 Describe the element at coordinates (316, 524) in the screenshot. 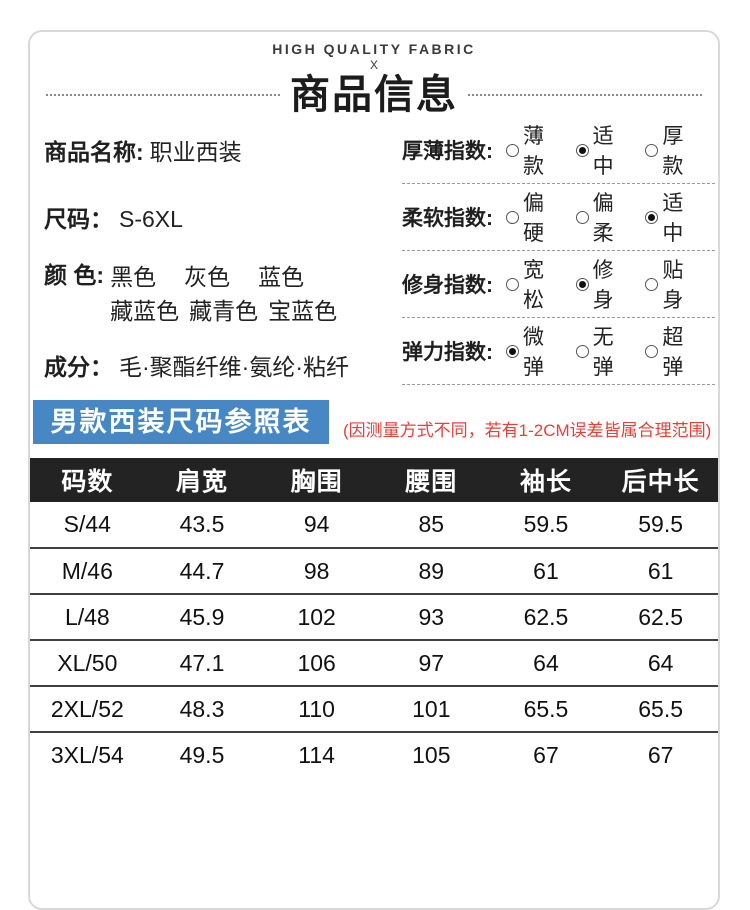

I see `chest-cell: 94` at that location.